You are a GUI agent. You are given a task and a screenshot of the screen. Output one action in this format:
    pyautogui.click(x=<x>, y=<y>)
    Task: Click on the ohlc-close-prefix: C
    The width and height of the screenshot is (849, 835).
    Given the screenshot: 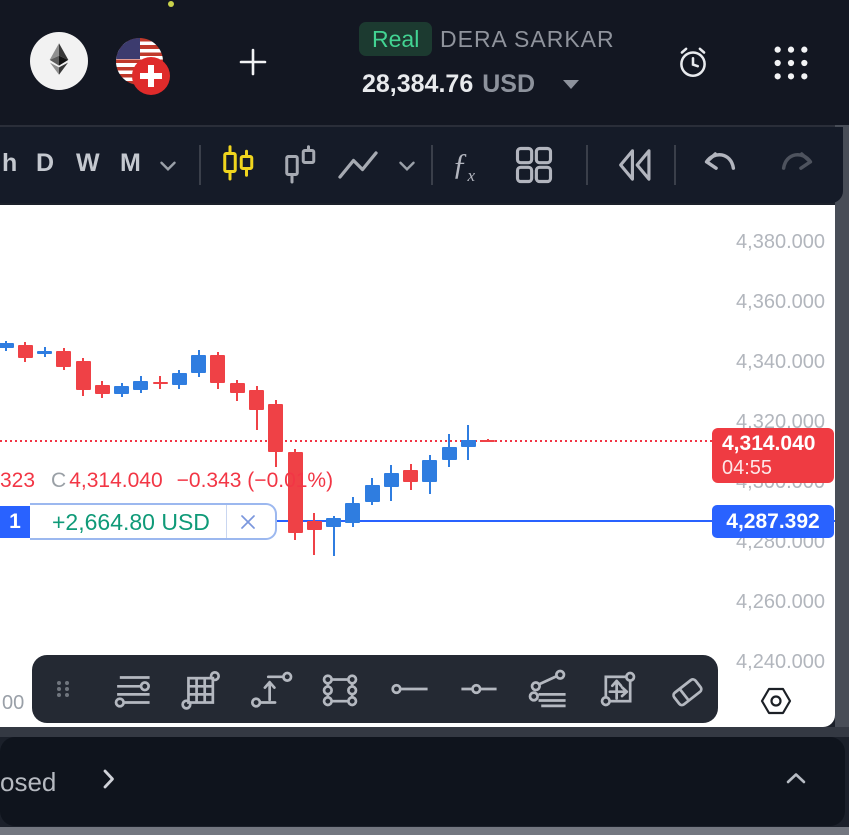 What is the action you would take?
    pyautogui.click(x=59, y=480)
    